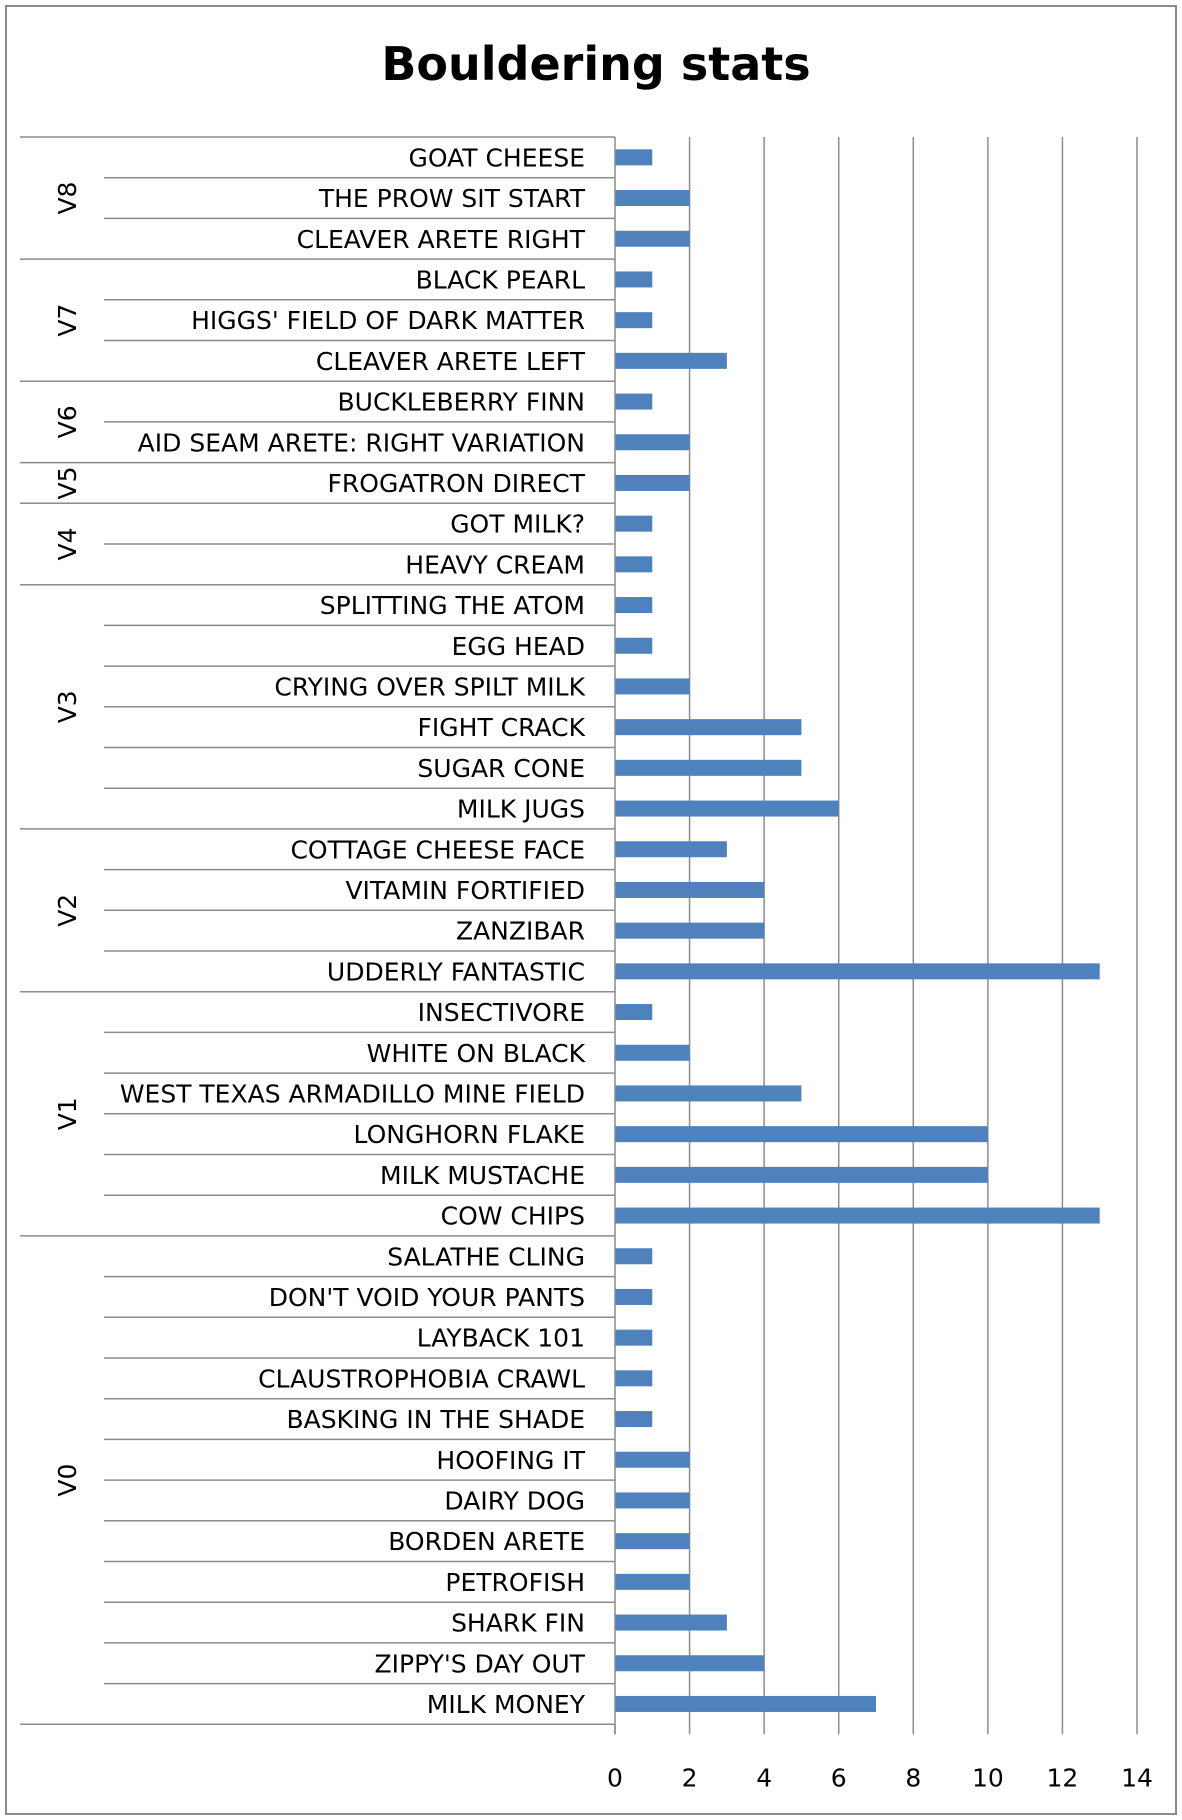 Image resolution: width=1182 pixels, height=1820 pixels. I want to click on grade-label: V6, so click(67, 421).